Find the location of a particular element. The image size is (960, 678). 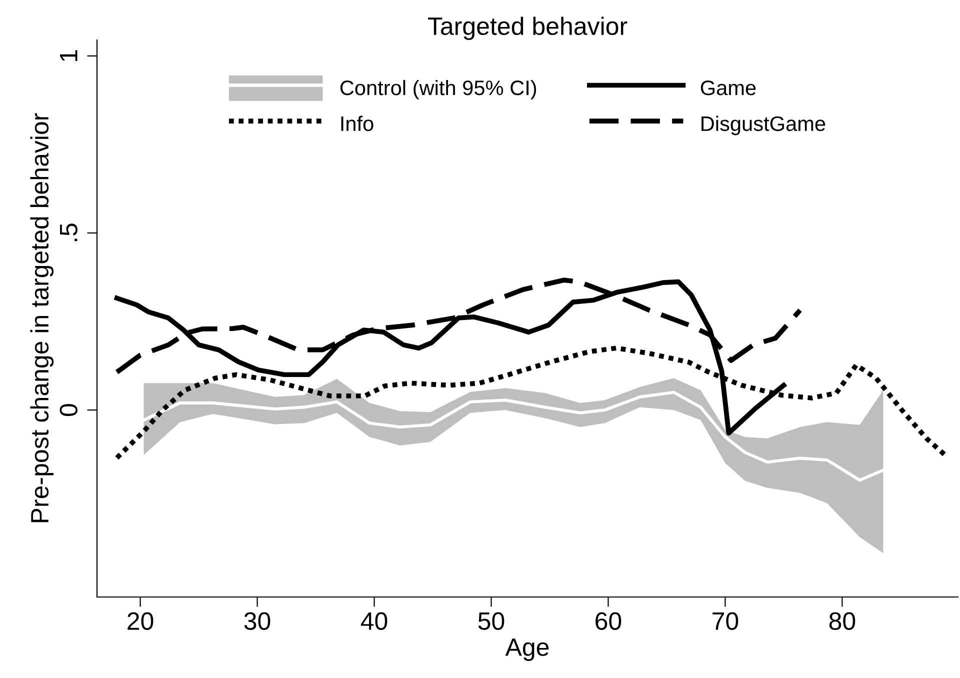

legend-label: Game is located at coordinates (728, 88).